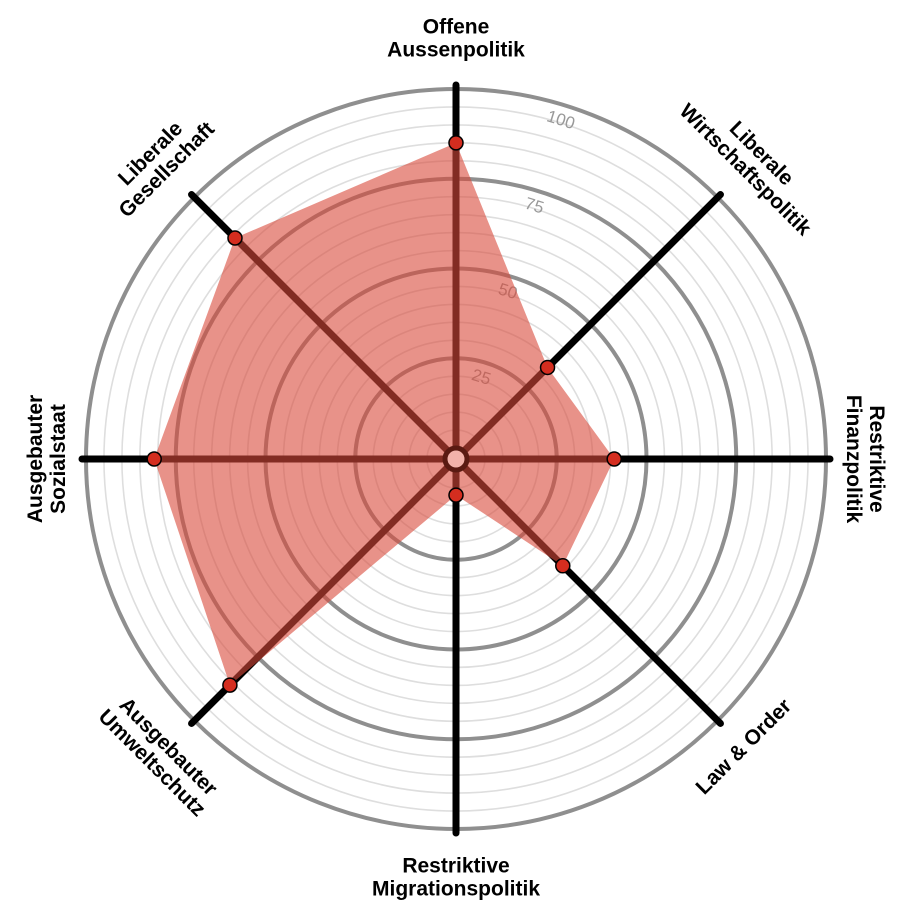 Image resolution: width=918 pixels, height=908 pixels. I want to click on axis-label: Offene, so click(456, 27).